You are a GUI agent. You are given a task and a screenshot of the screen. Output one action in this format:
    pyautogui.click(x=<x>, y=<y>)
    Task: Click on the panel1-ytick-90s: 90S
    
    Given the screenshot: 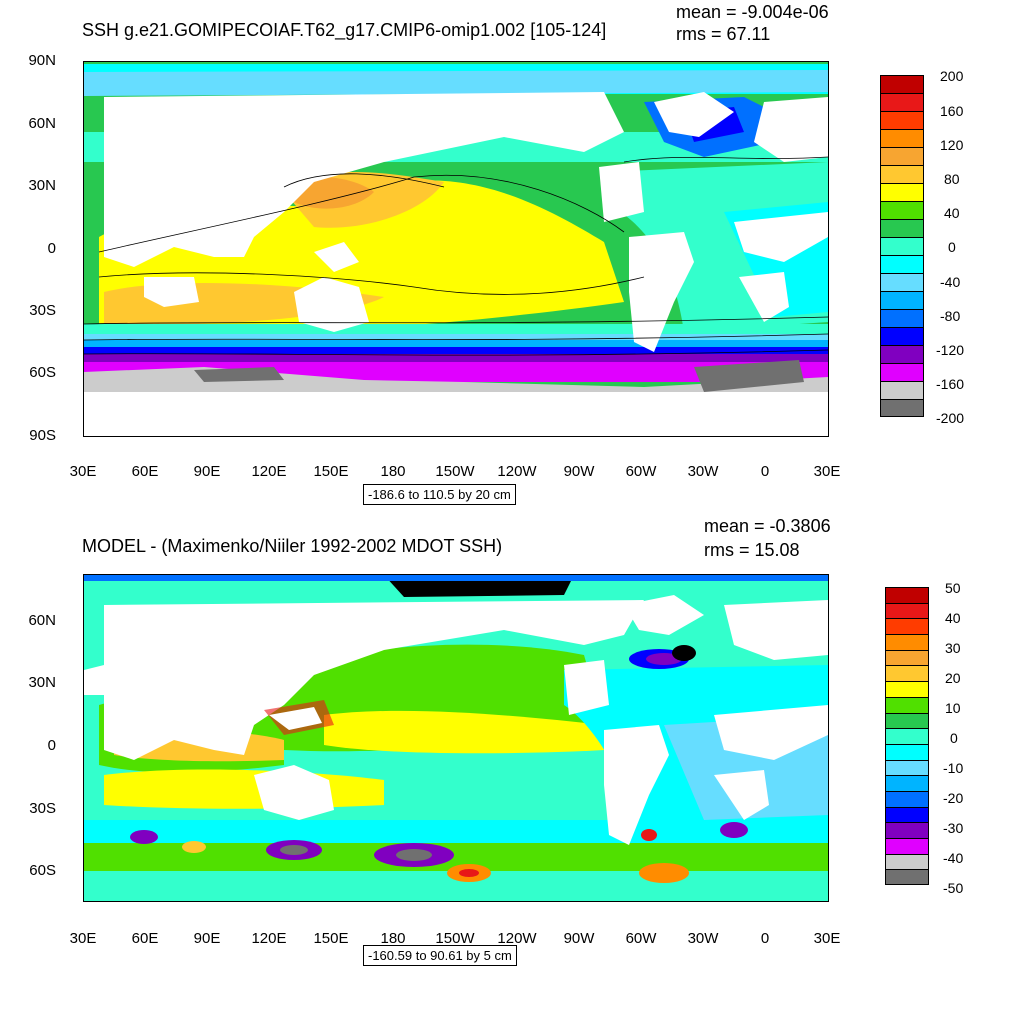 What is the action you would take?
    pyautogui.click(x=42, y=435)
    